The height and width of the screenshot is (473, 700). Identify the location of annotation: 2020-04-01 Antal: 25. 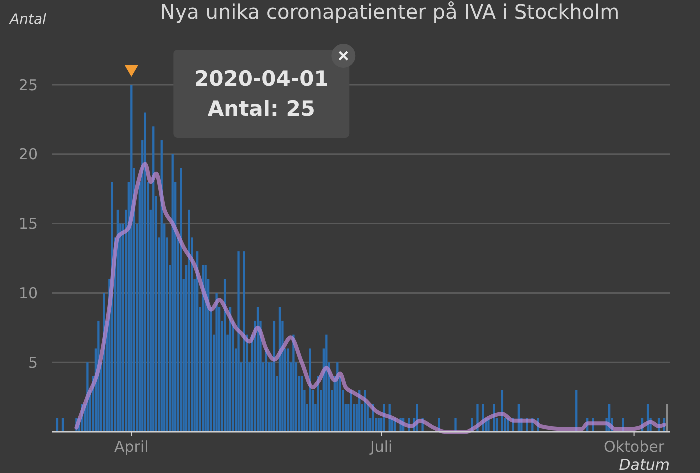
(261, 94).